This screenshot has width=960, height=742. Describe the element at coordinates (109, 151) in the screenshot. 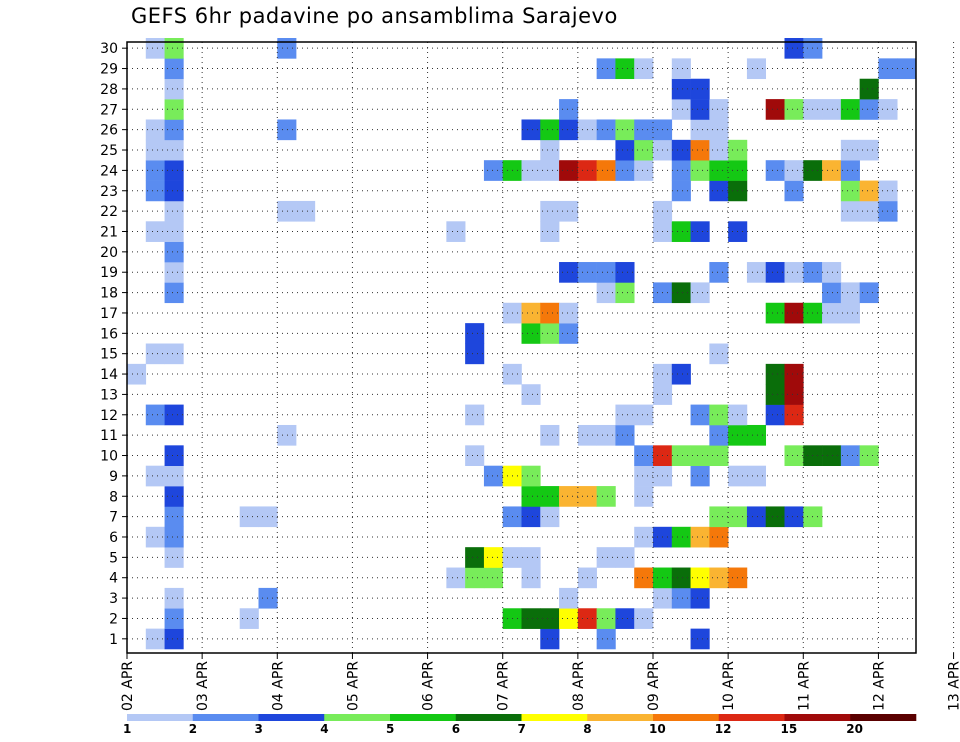

I see `y-tick-label: 25` at that location.